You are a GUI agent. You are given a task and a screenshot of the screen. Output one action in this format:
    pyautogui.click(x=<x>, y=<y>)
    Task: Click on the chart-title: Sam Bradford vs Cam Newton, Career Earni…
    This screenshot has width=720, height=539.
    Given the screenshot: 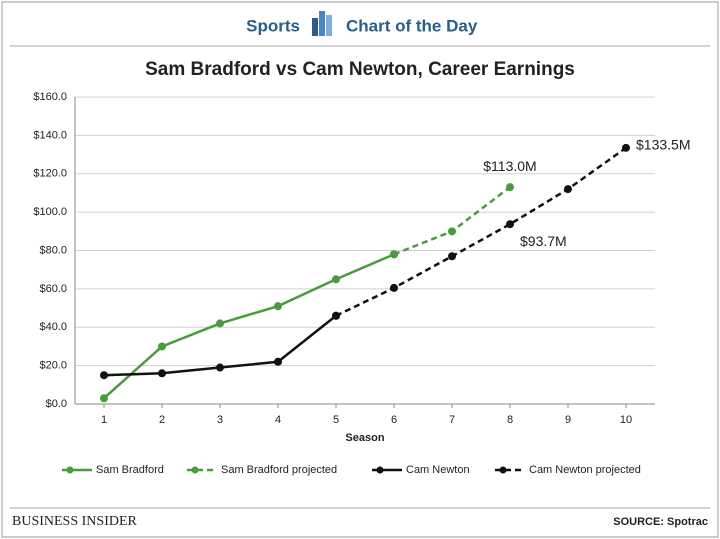 What is the action you would take?
    pyautogui.click(x=360, y=69)
    